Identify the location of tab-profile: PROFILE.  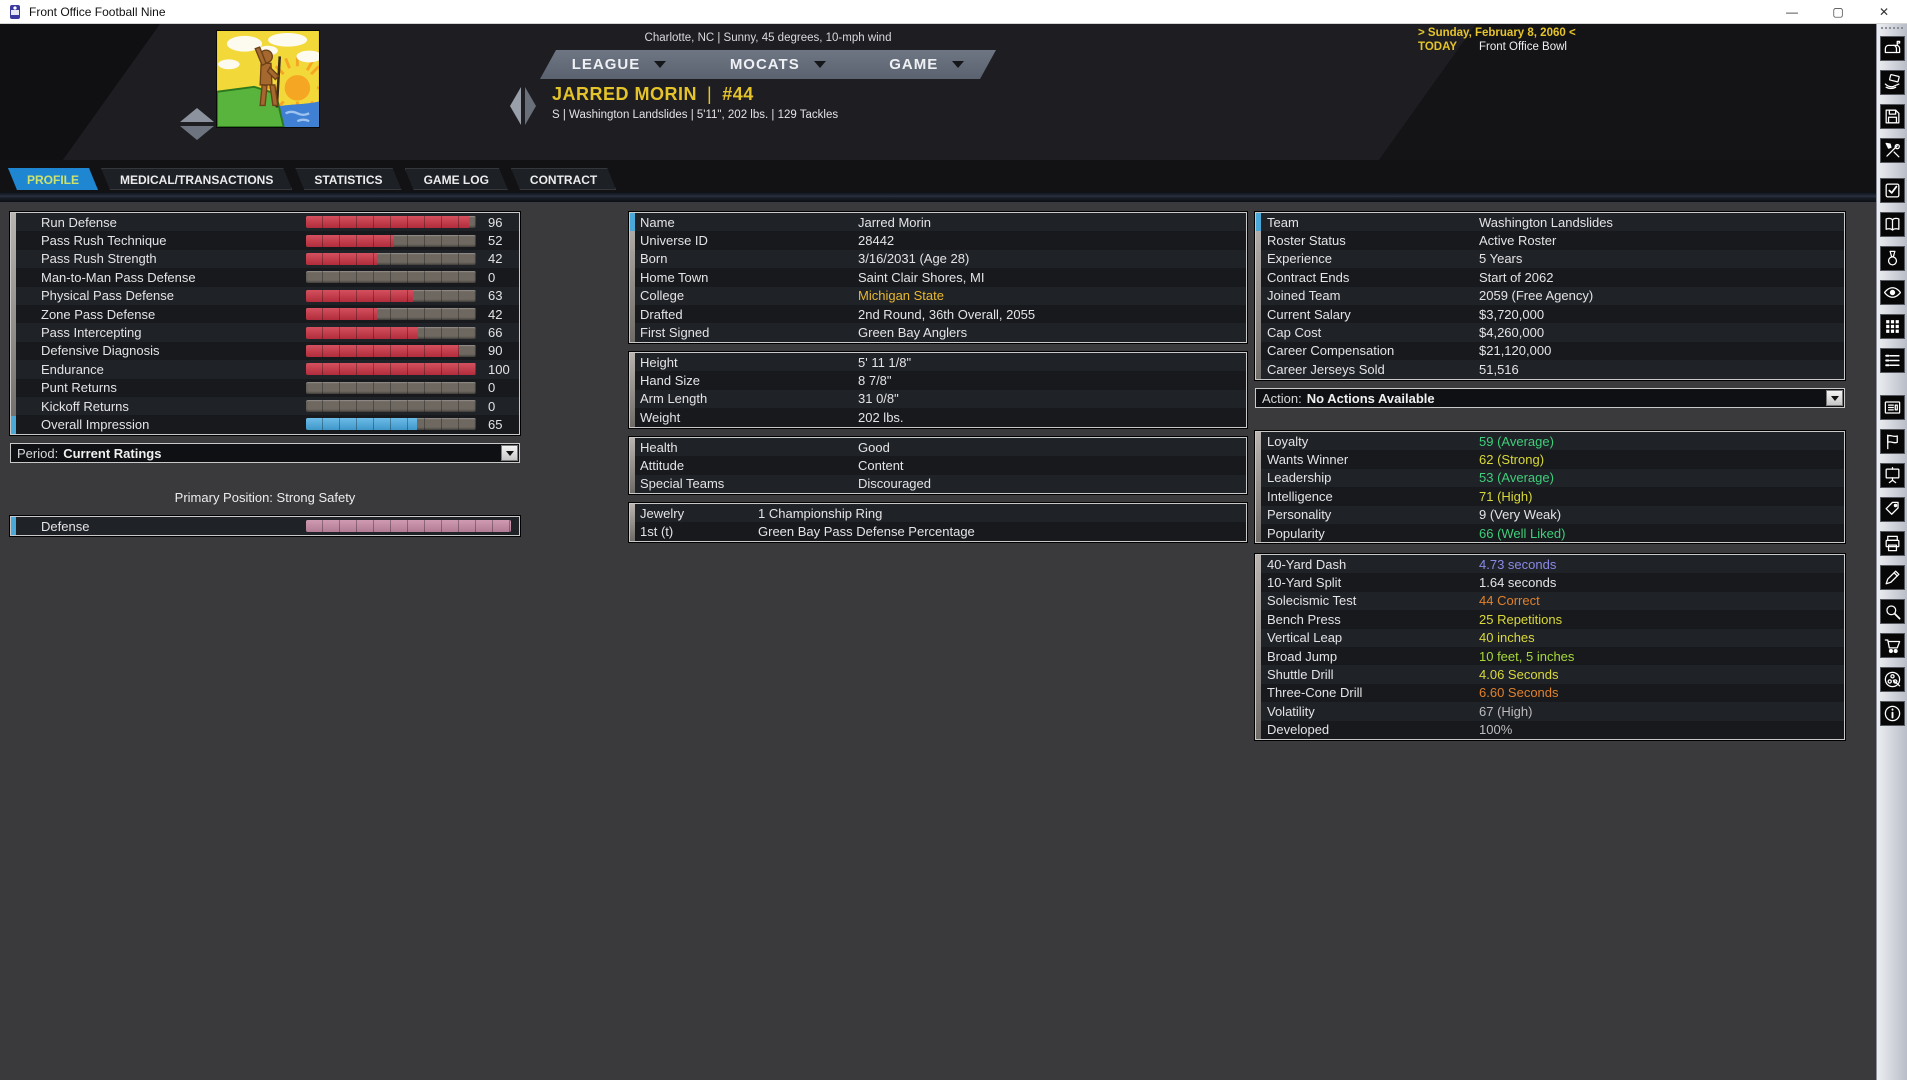
(53, 179).